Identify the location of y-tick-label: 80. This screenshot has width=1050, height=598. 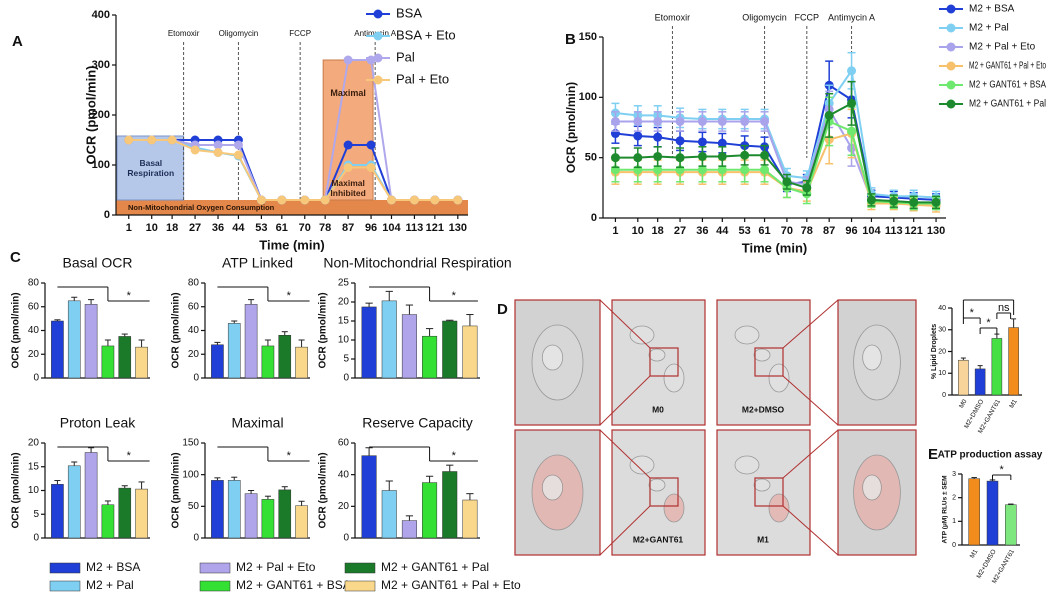
(34, 283).